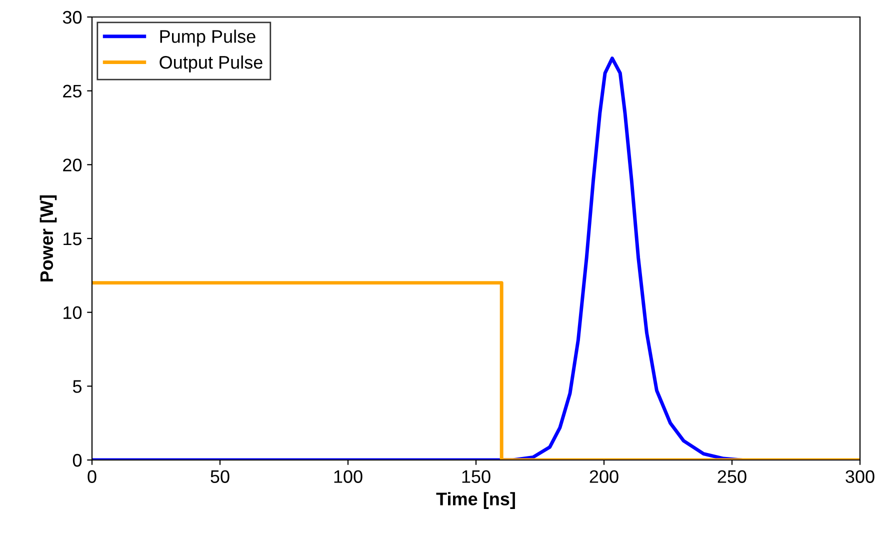 The height and width of the screenshot is (544, 881). I want to click on y-tick-label: 30, so click(72, 17).